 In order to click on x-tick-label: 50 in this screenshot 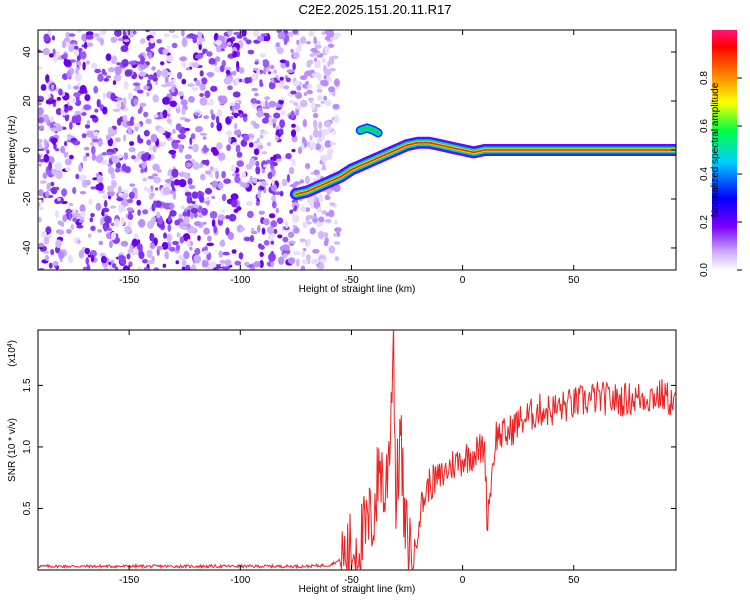, I will do `click(574, 280)`.